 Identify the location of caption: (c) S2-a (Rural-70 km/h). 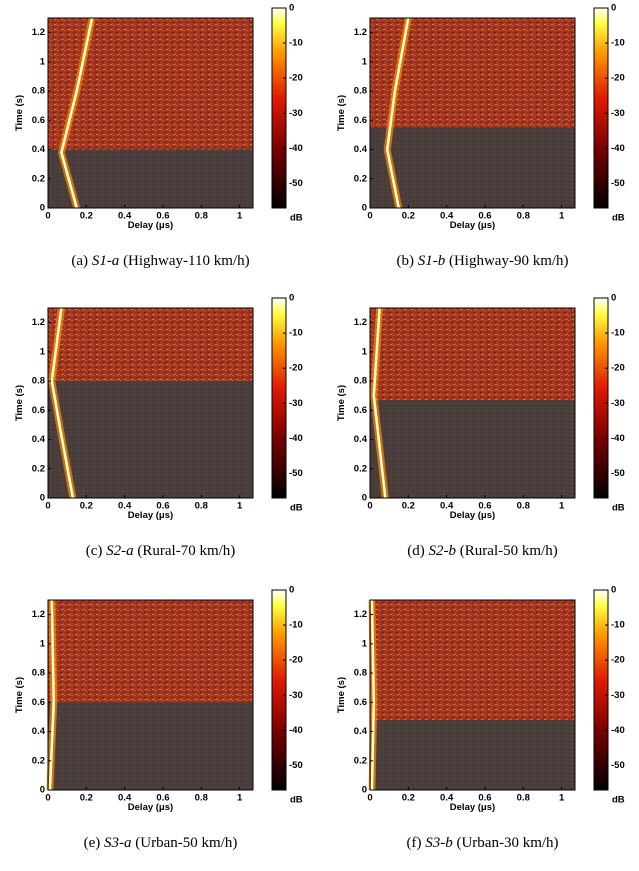
(161, 551).